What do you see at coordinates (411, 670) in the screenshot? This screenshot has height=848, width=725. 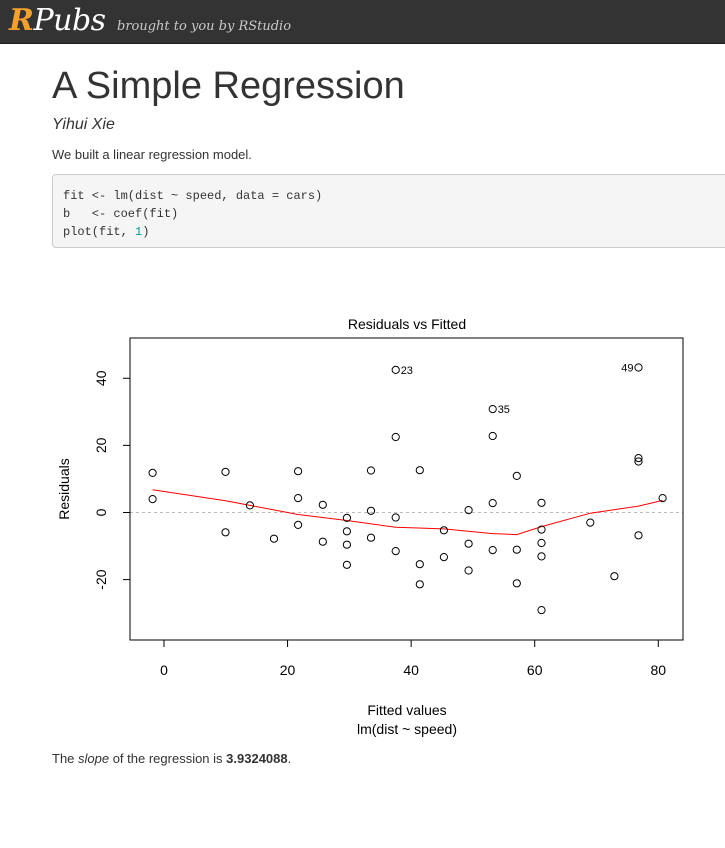 I see `x-tick-label: 40` at bounding box center [411, 670].